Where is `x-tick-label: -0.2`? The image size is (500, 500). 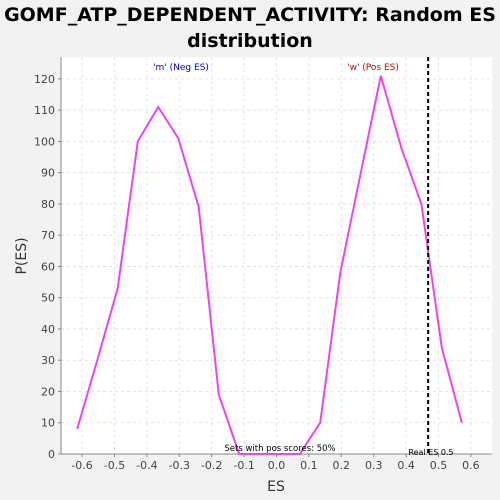
x-tick-label: -0.2 is located at coordinates (211, 465).